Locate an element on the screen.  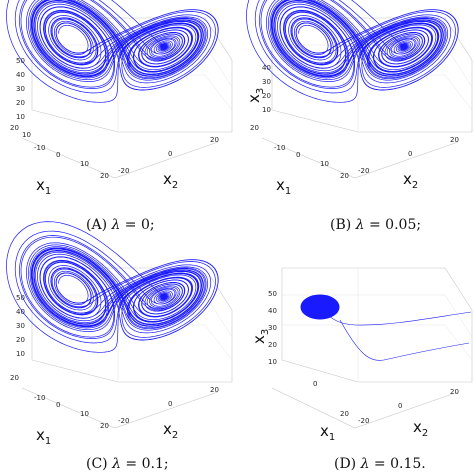
panel-caption: (B) λ = 0.05; is located at coordinates (375, 225).